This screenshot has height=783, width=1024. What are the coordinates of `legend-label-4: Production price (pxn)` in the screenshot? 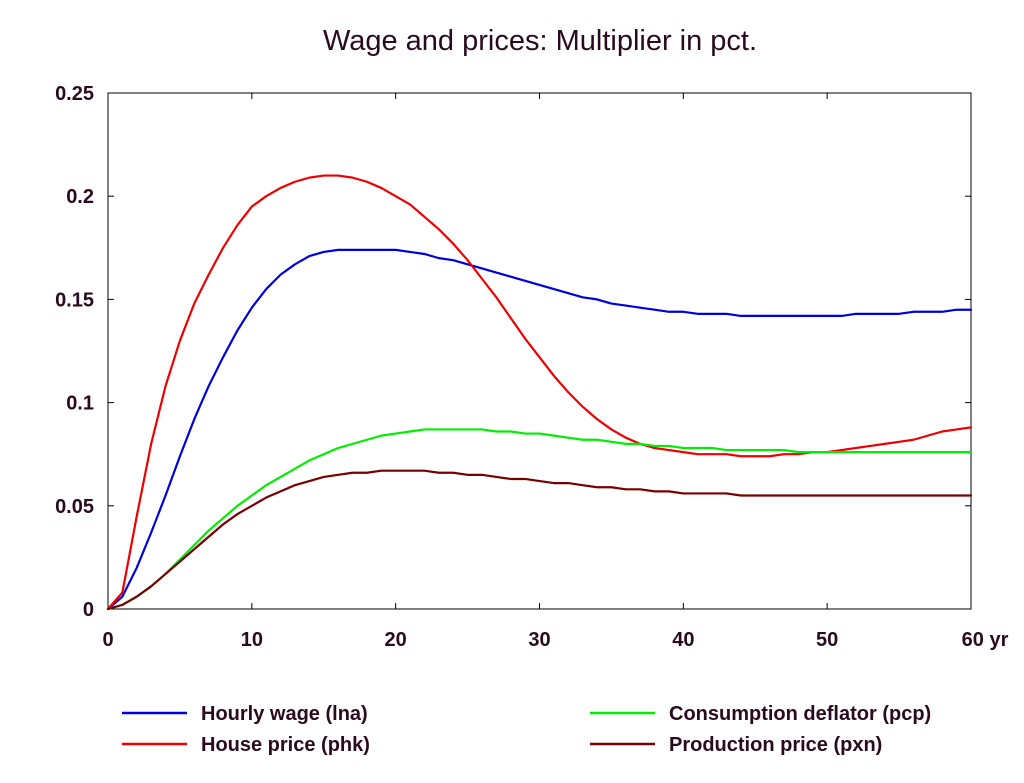 It's located at (775, 745).